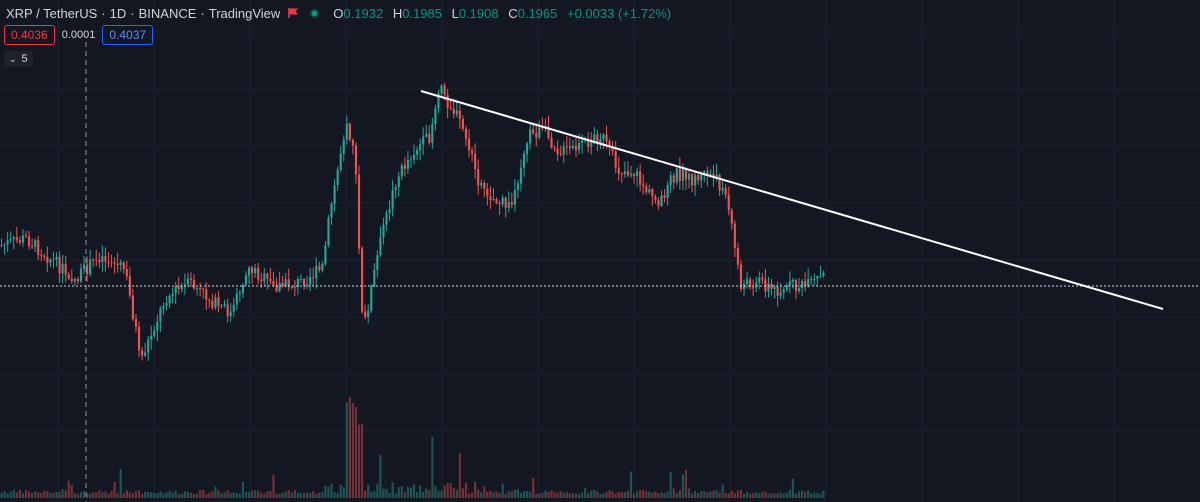 The image size is (1200, 502). Describe the element at coordinates (422, 13) in the screenshot. I see `high-value: 0.1985` at that location.